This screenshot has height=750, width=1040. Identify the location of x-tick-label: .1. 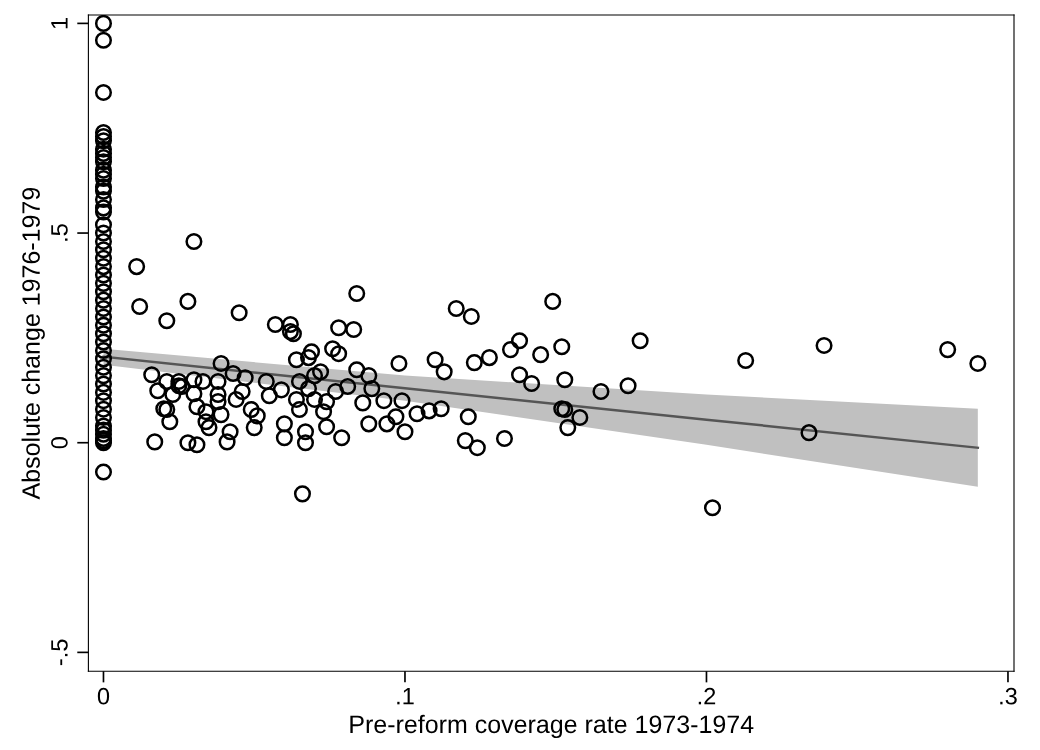
(405, 696).